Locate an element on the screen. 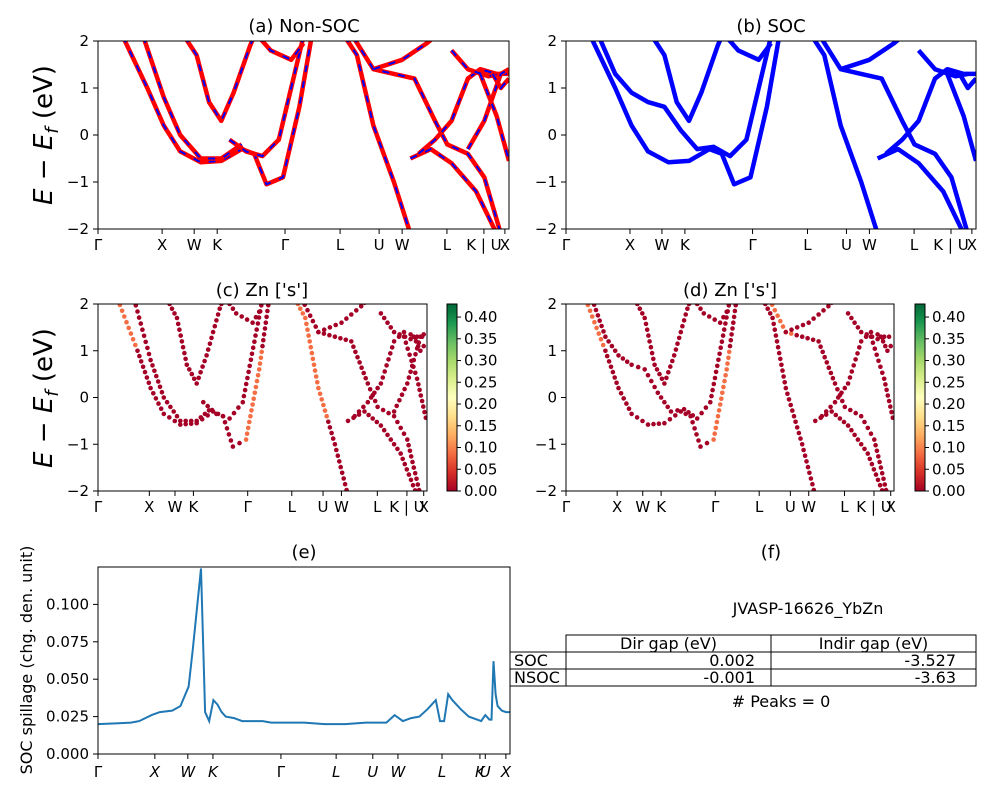 This screenshot has width=1000, height=800. panel-c-title: (c) Zn ['s'] is located at coordinates (262, 290).